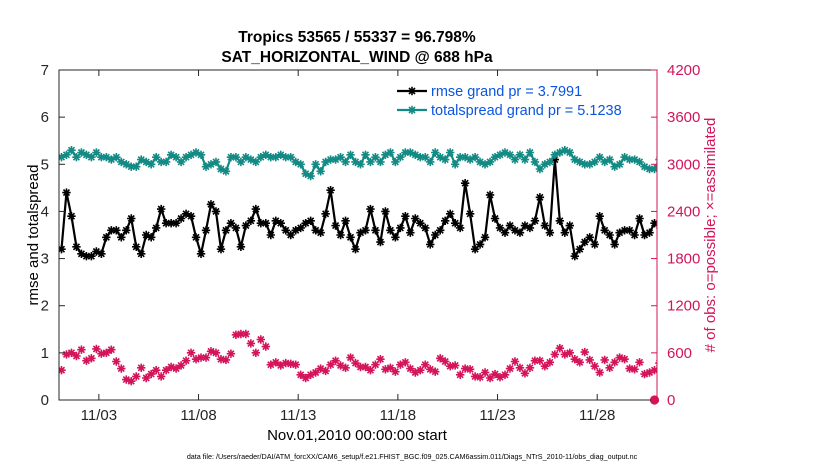  I want to click on y-tick-label-left: 0, so click(45, 400).